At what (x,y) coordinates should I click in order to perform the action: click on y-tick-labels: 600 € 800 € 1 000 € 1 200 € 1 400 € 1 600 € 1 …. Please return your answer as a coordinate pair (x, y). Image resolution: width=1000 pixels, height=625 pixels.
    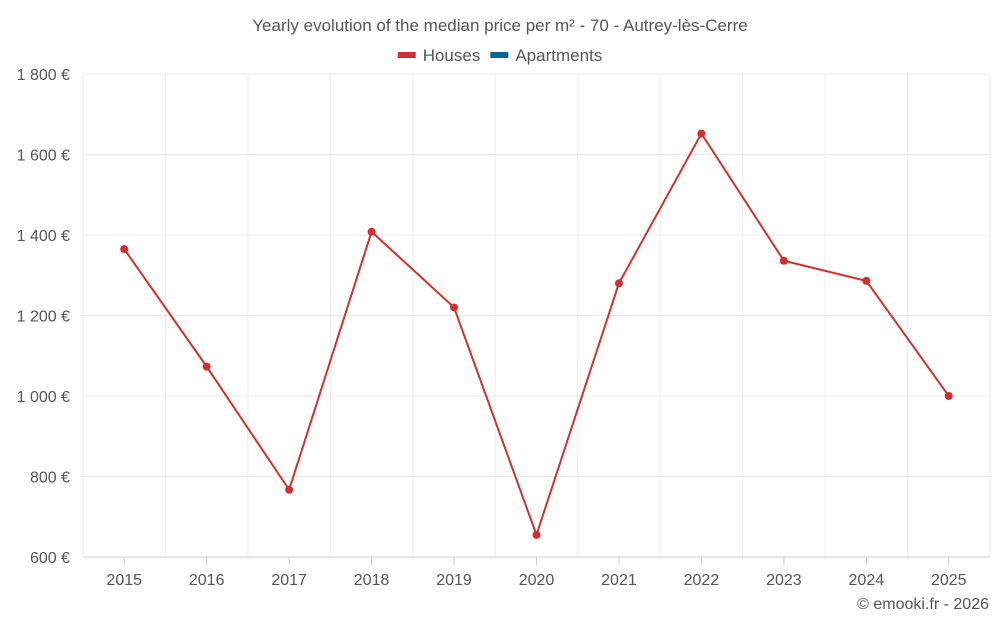
    Looking at the image, I should click on (43, 317).